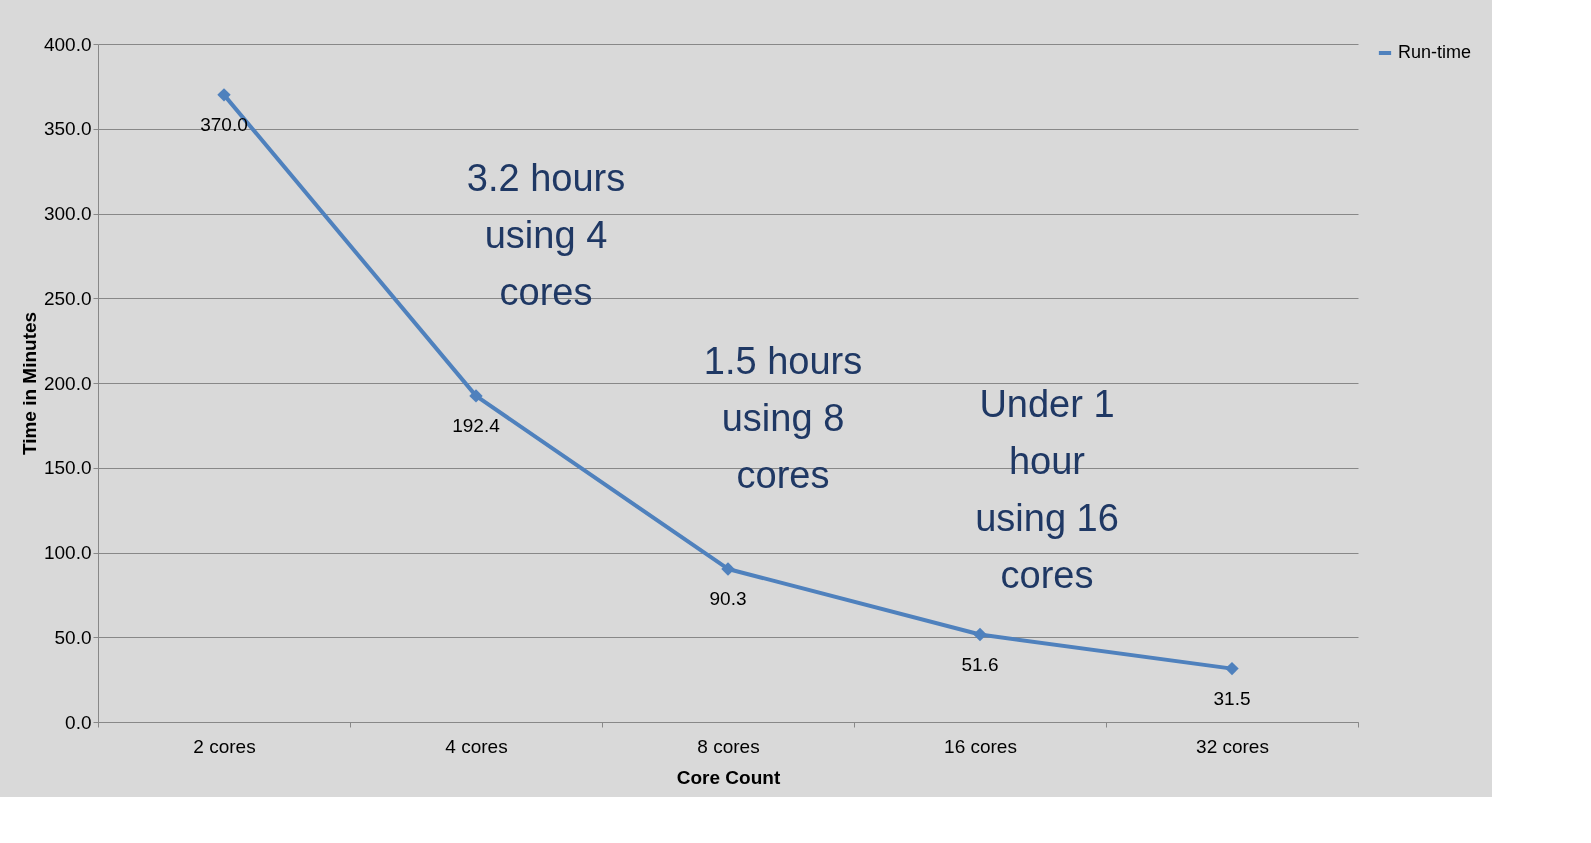 This screenshot has height=843, width=1591. What do you see at coordinates (1232, 746) in the screenshot?
I see `x-tick-label: 32 cores` at bounding box center [1232, 746].